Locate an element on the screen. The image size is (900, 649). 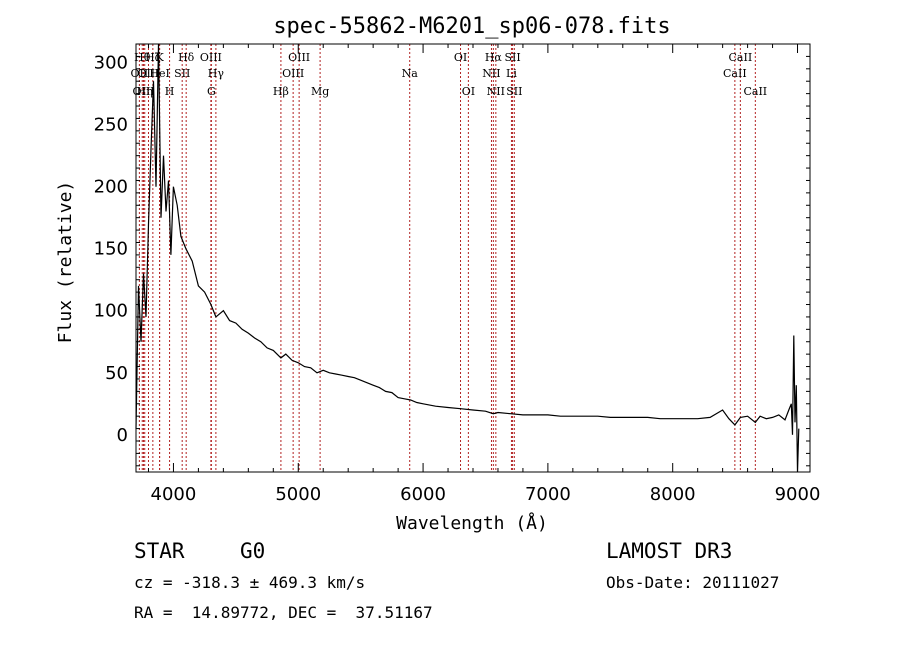
x-tick-label: 7000 is located at coordinates (548, 494).